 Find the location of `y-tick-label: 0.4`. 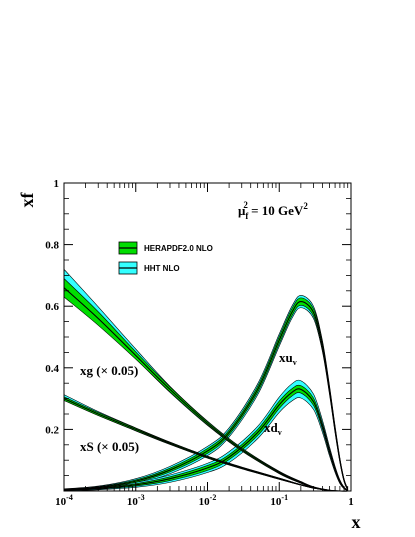

y-tick-label: 0.4 is located at coordinates (52, 369).